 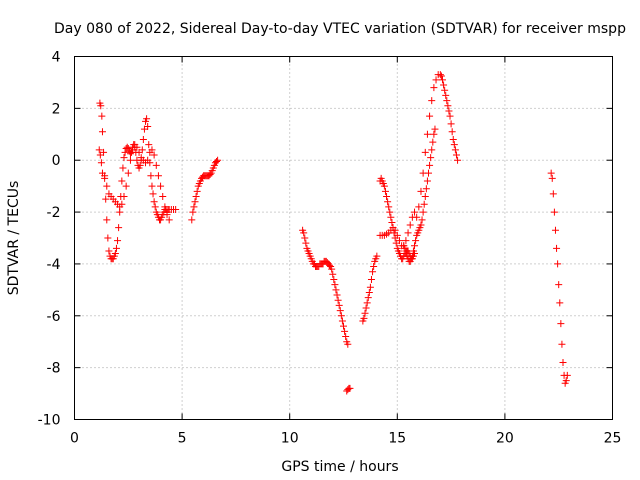 I want to click on x-tick-label: 5, so click(x=182, y=439).